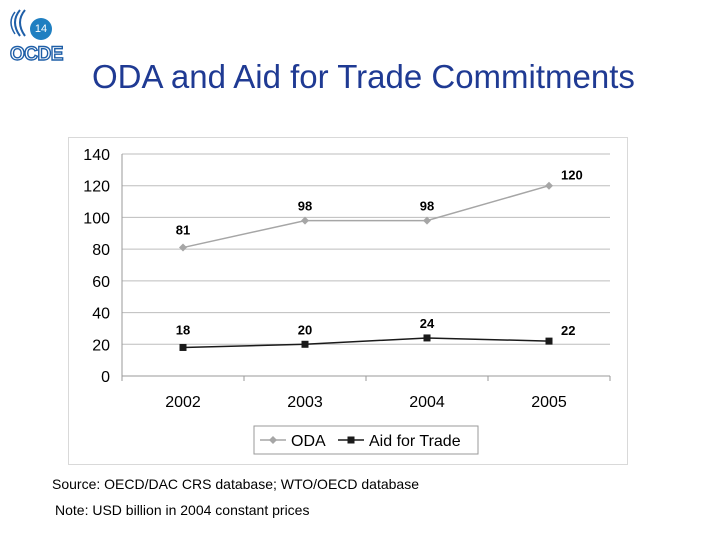  I want to click on oecd-logo: 14 OCDE, so click(35, 37).